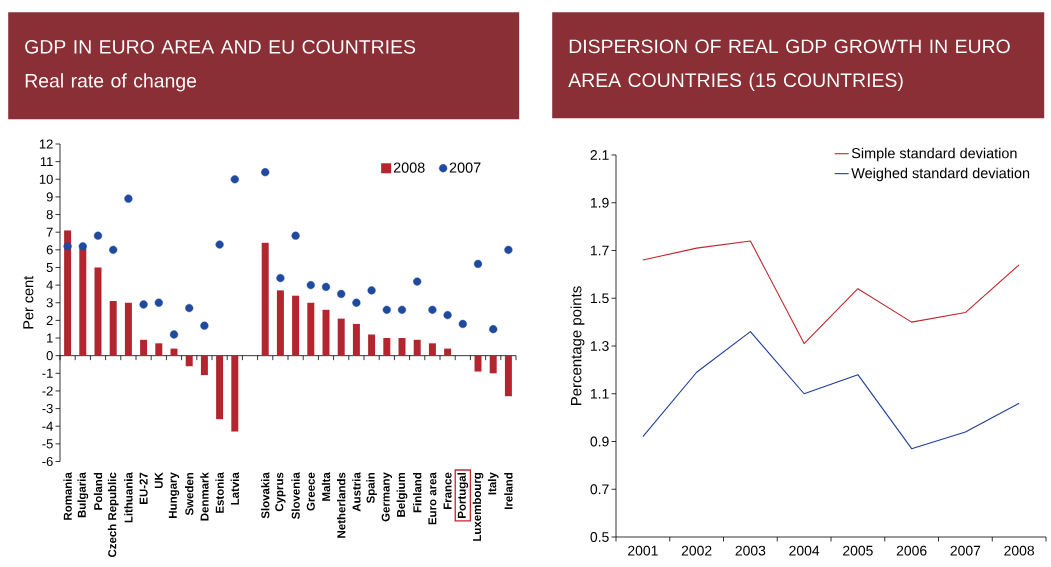 The width and height of the screenshot is (1051, 567). Describe the element at coordinates (599, 537) in the screenshot. I see `y-tick-label: 0.5` at that location.